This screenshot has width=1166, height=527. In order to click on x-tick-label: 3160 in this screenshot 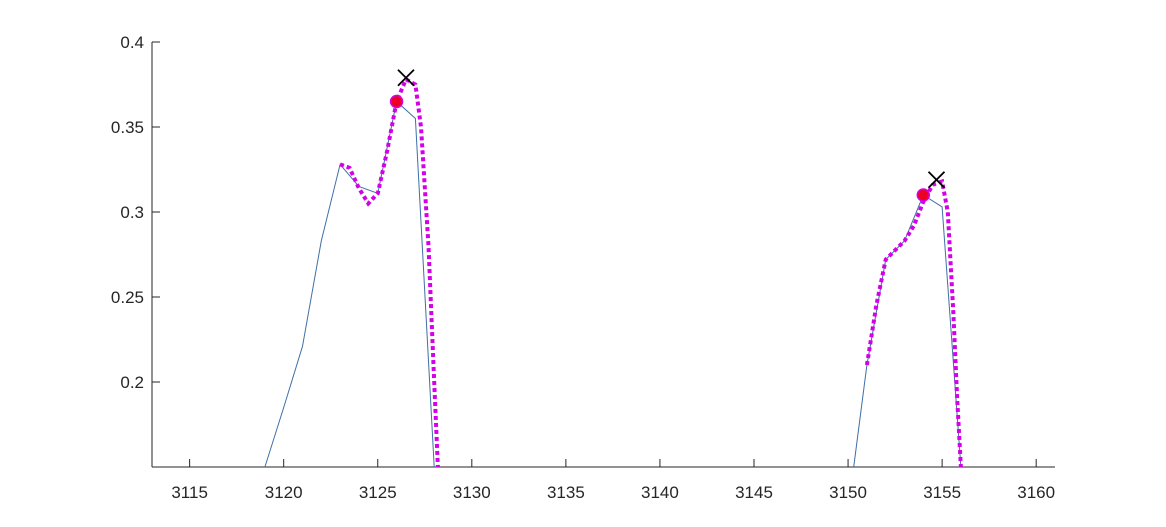, I will do `click(1036, 492)`.